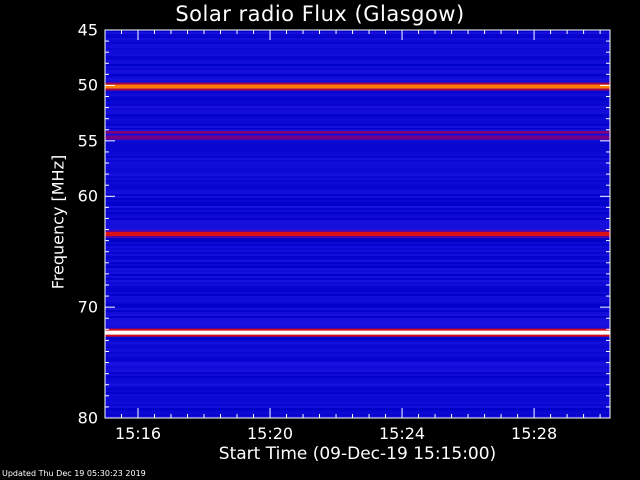  What do you see at coordinates (87, 141) in the screenshot?
I see `y-tick-label: 55` at bounding box center [87, 141].